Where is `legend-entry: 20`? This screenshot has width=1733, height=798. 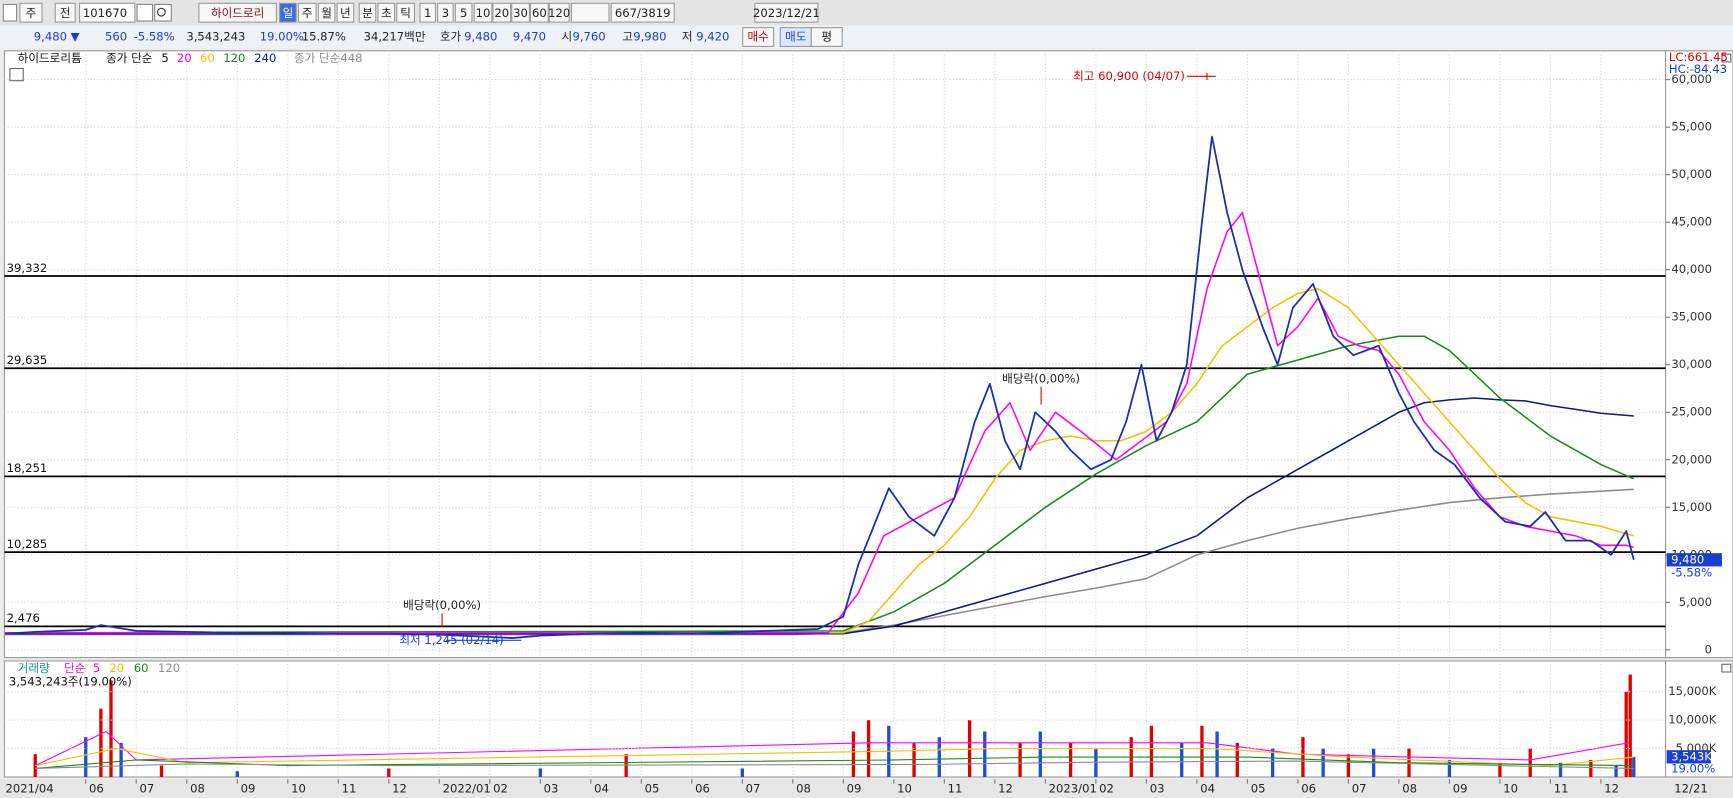
legend-entry: 20 is located at coordinates (116, 668).